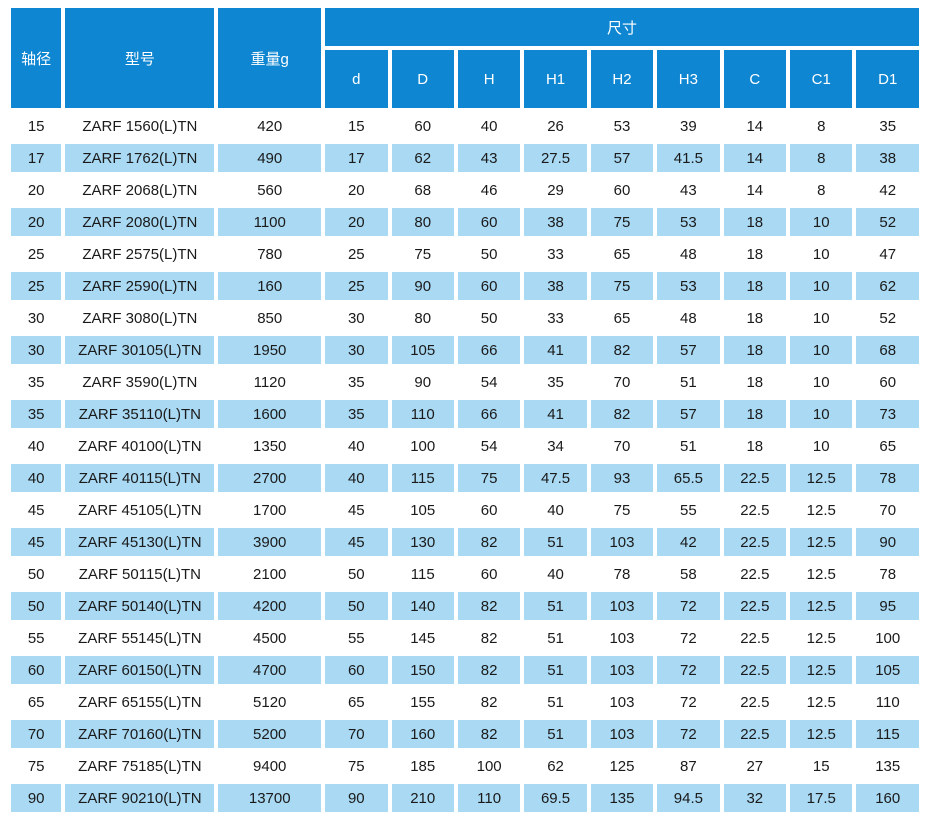 The width and height of the screenshot is (930, 824). What do you see at coordinates (688, 286) in the screenshot?
I see `dim-H3-cell: 53` at bounding box center [688, 286].